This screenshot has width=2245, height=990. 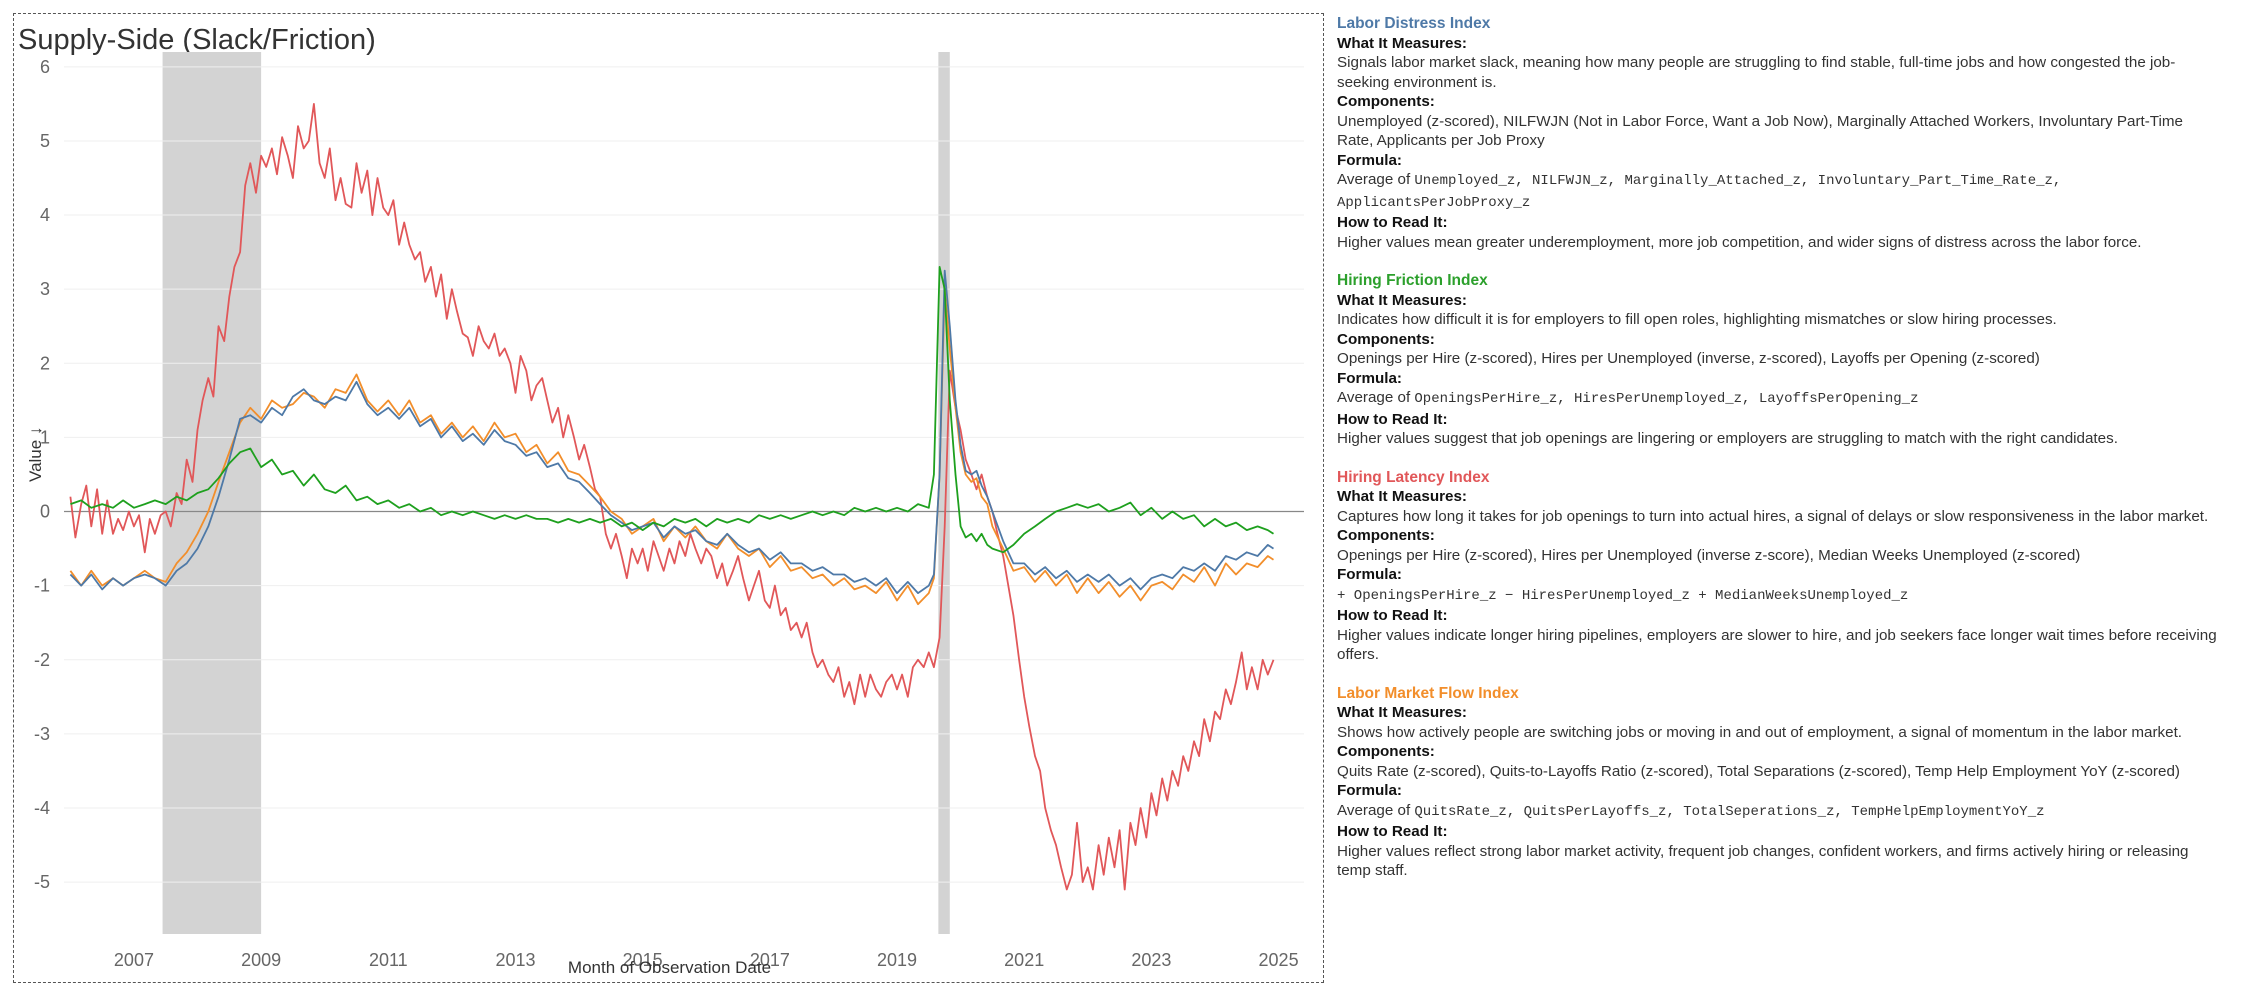 I want to click on x-tick-label: 2021, so click(x=1024, y=960).